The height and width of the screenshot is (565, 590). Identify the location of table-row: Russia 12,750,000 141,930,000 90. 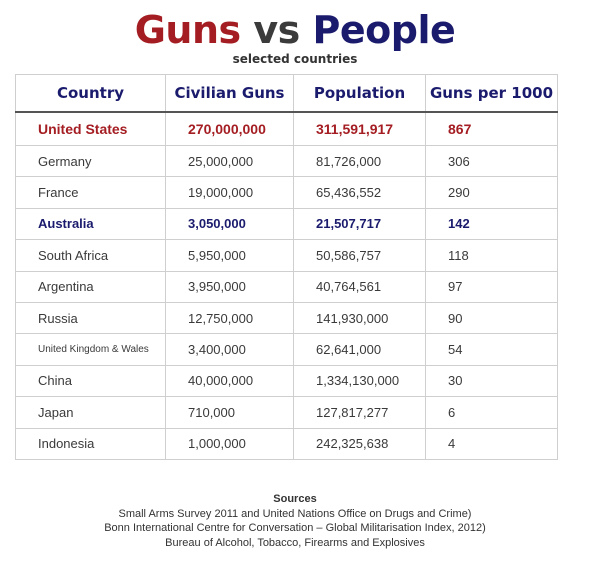
(286, 318).